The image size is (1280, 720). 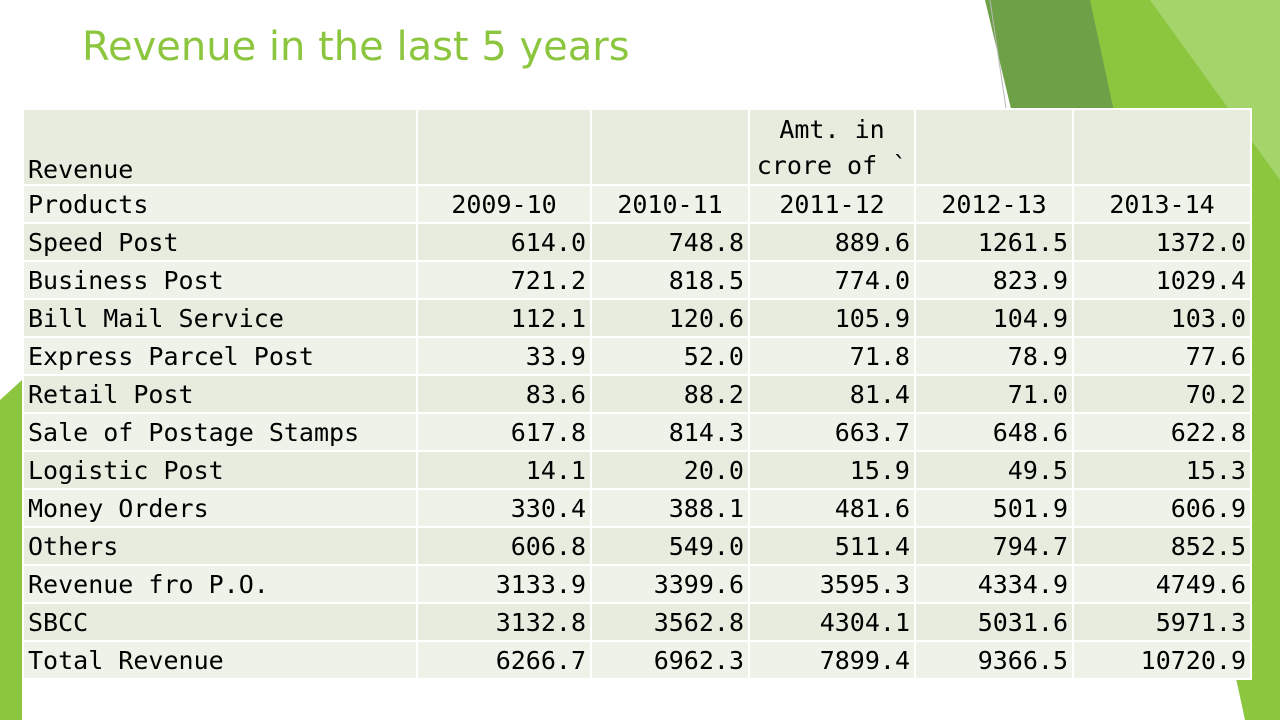 I want to click on revenue-value-cell: 606.8, so click(x=504, y=546).